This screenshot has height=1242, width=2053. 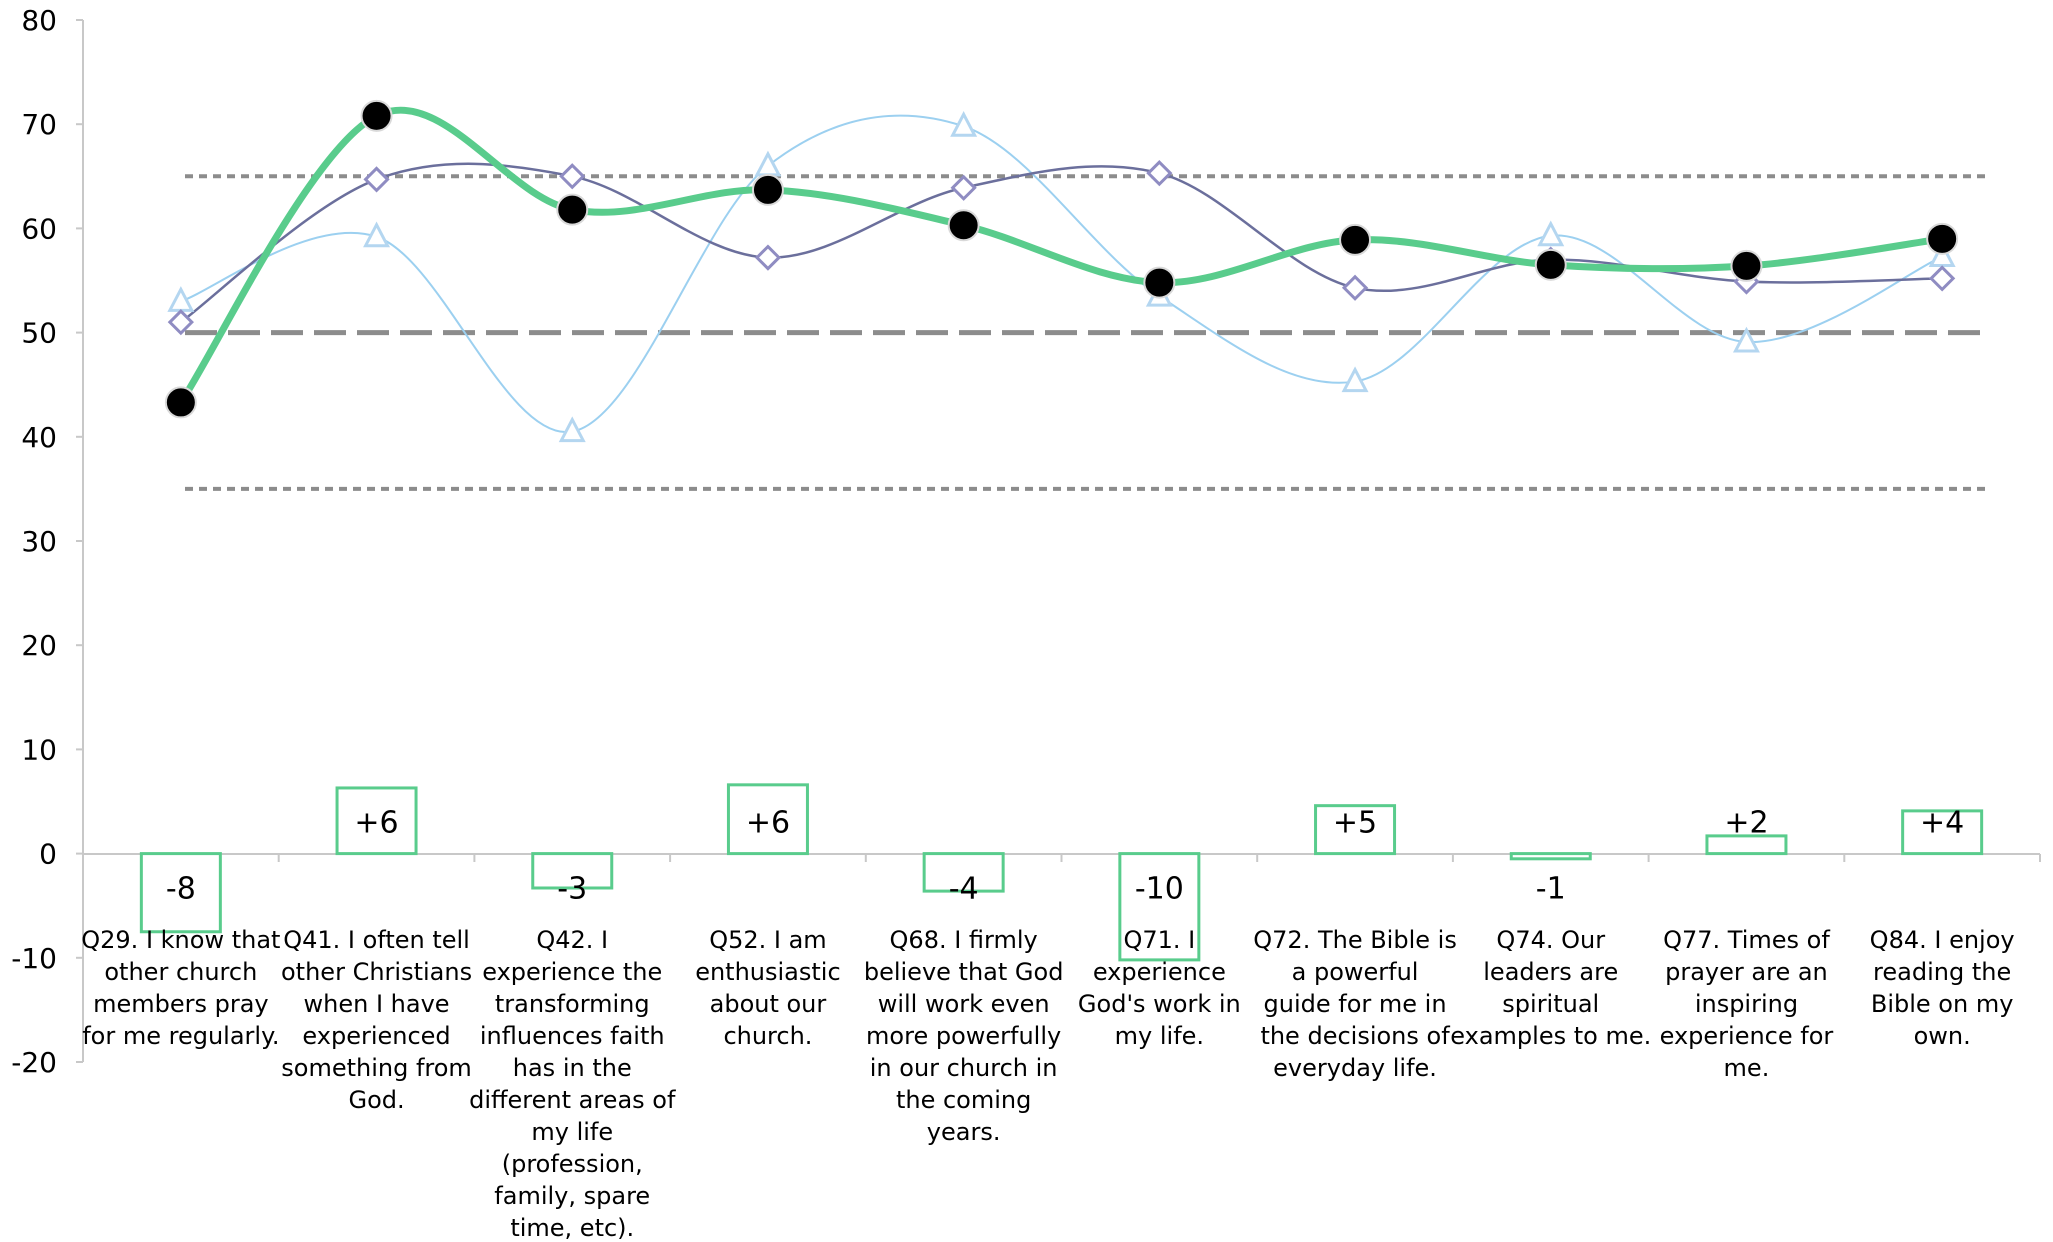 I want to click on y-tick-label: 10, so click(x=39, y=749).